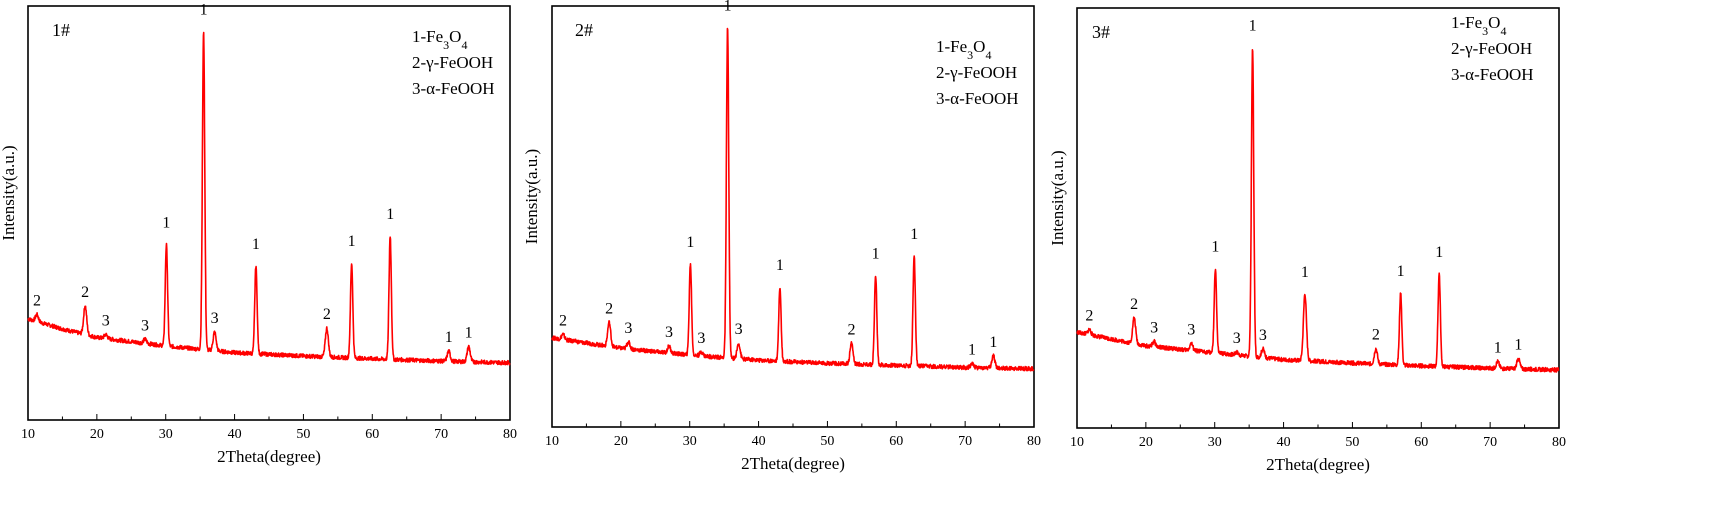 The width and height of the screenshot is (1720, 532). I want to click on panel-tag: 1#, so click(61, 30).